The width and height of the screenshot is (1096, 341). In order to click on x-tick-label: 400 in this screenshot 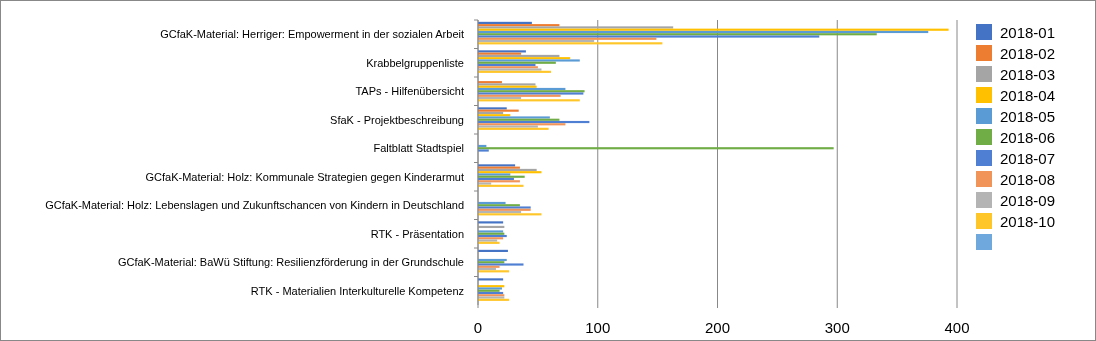, I will do `click(957, 327)`.